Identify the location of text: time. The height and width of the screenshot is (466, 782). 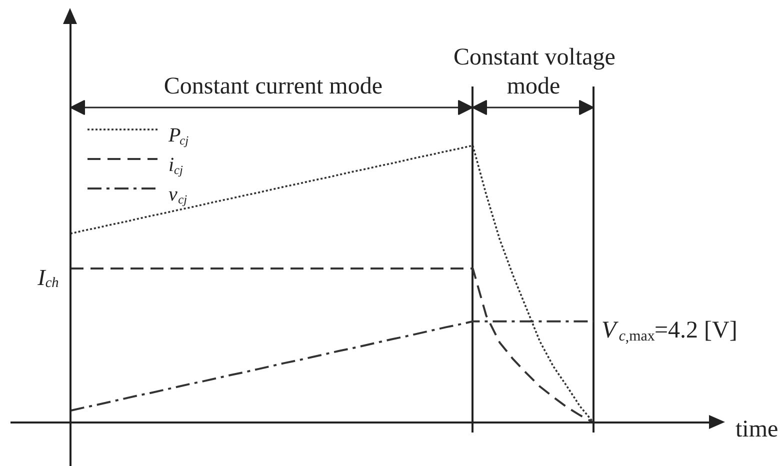
(757, 429).